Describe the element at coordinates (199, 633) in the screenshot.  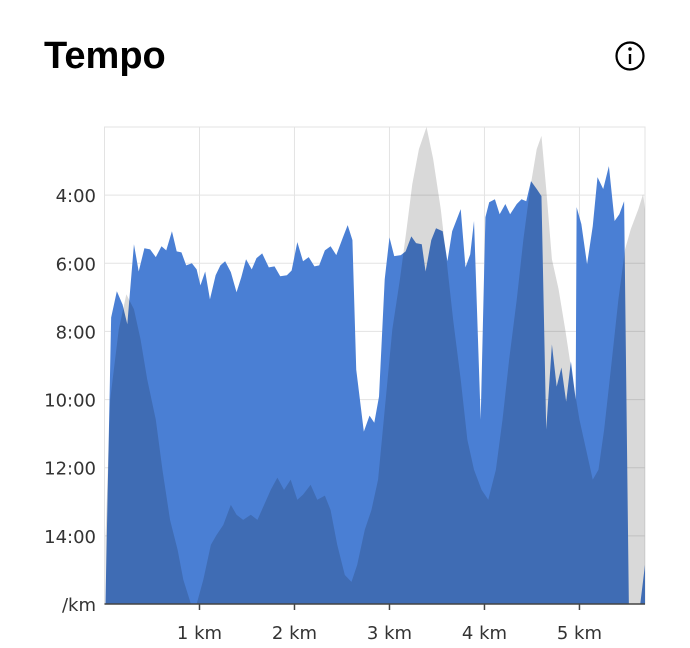
I see `x-tick-label: 1 km` at that location.